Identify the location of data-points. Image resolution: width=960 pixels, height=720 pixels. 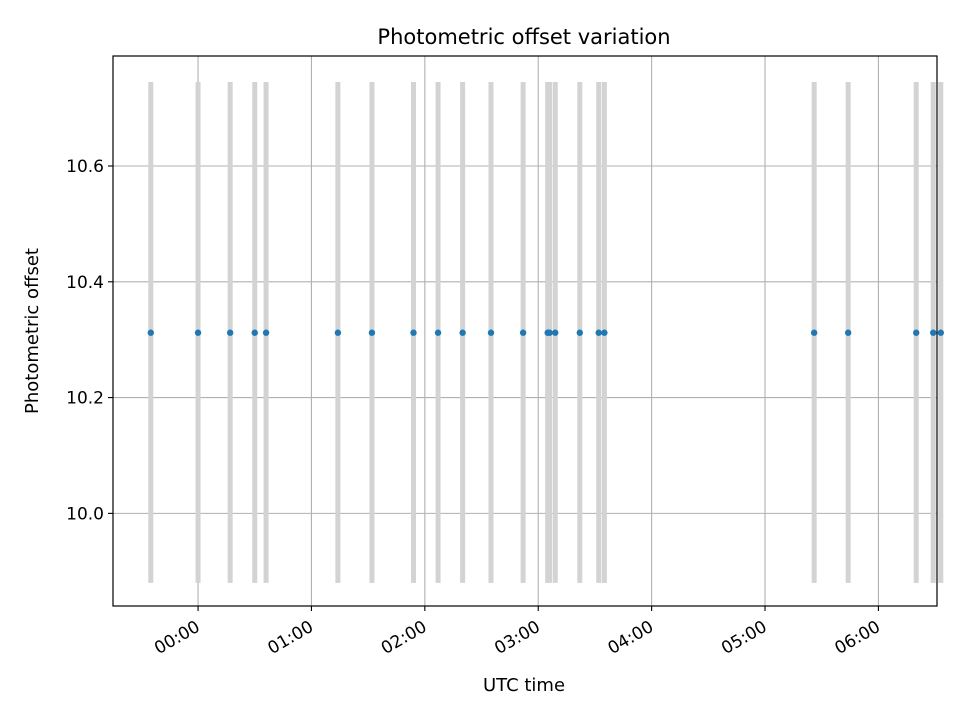
(545, 332).